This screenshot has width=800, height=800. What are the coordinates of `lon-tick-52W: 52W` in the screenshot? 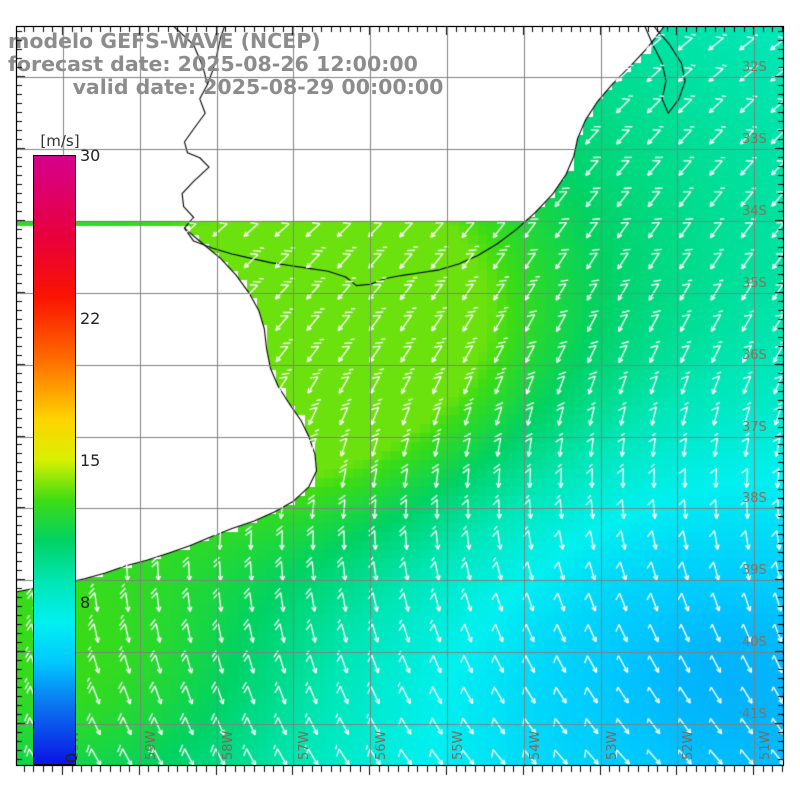 It's located at (689, 745).